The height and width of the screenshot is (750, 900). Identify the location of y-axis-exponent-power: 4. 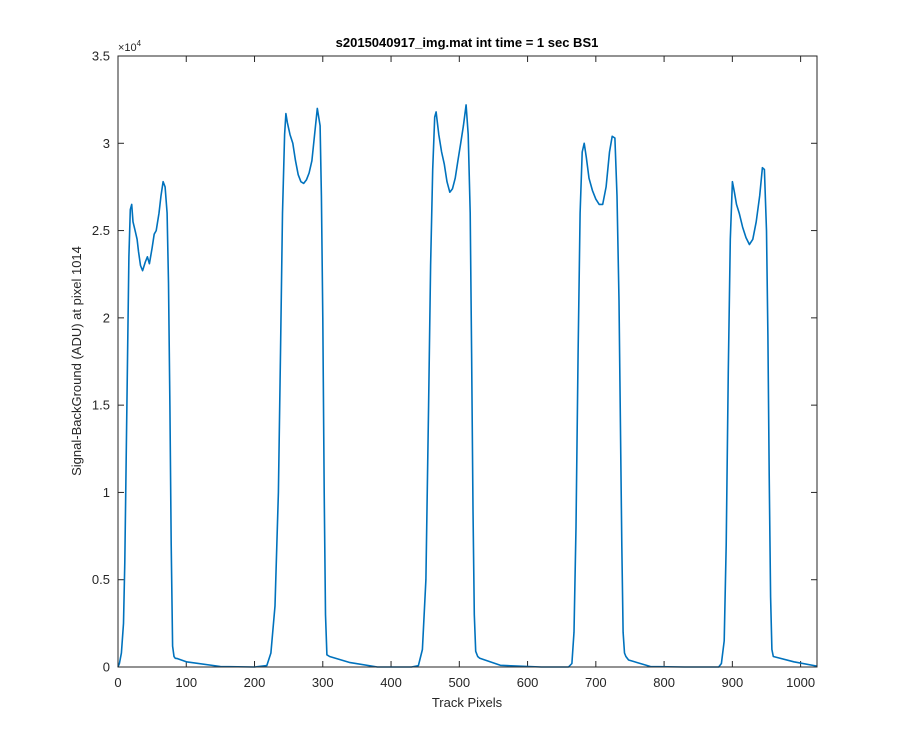
(139, 43).